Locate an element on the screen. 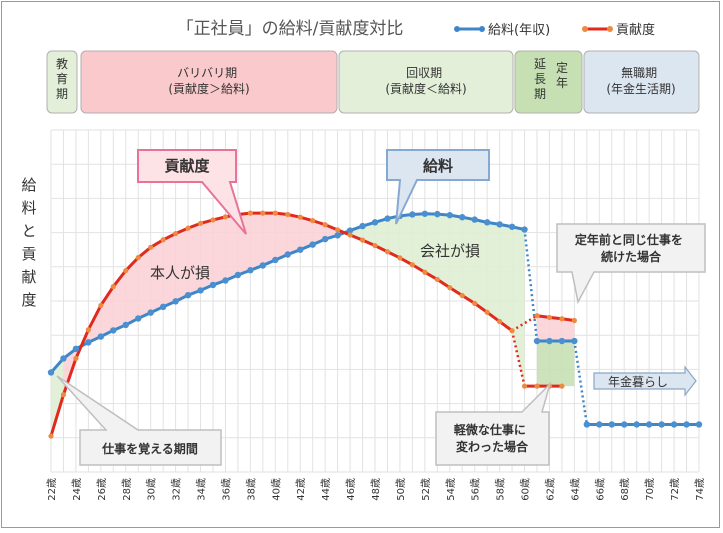  x-tick-label: 22歳 is located at coordinates (52, 489).